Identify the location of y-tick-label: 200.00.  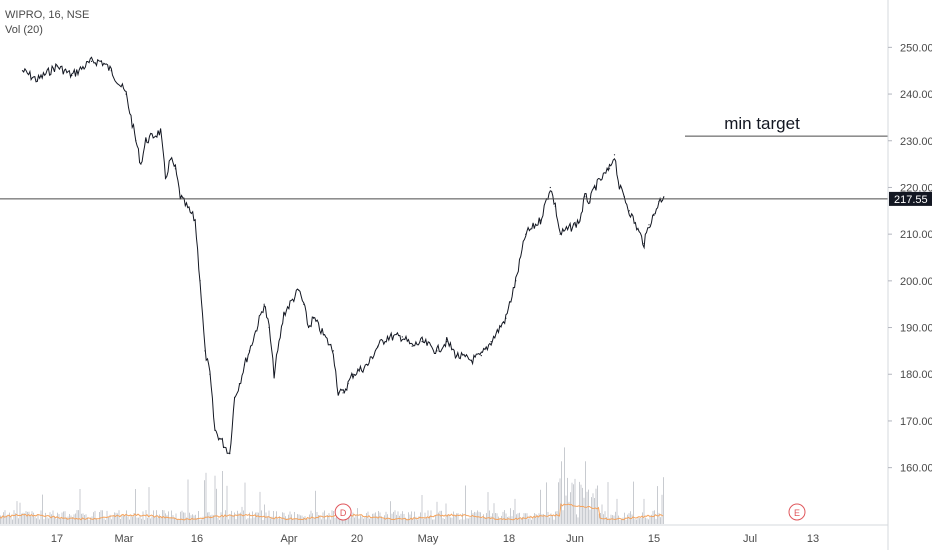
(916, 282).